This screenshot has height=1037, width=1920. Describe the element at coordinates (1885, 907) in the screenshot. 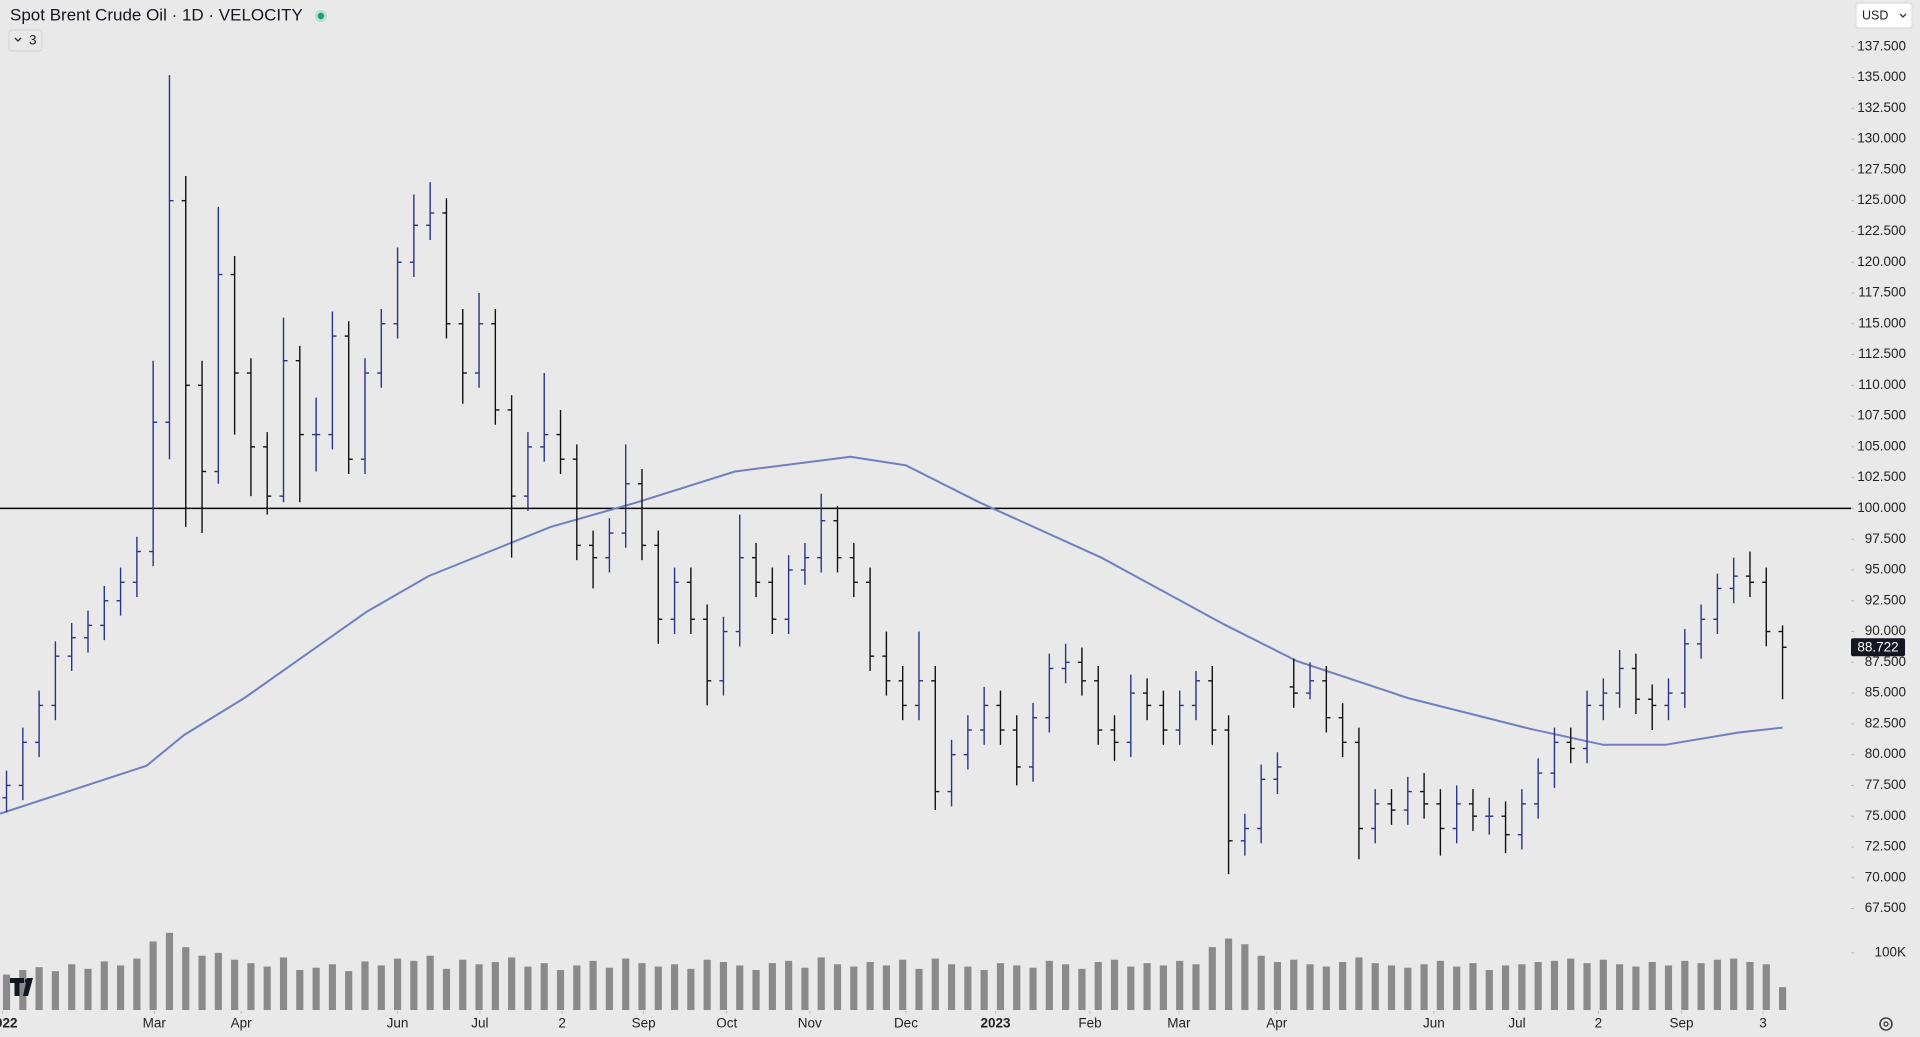

I see `y-tick-label: 67.500` at that location.